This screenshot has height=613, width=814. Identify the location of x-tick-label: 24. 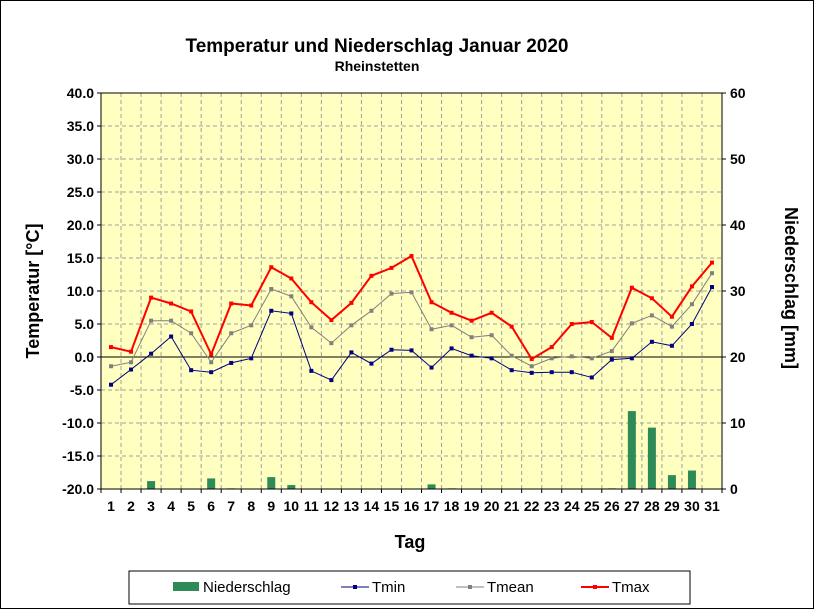
(572, 506).